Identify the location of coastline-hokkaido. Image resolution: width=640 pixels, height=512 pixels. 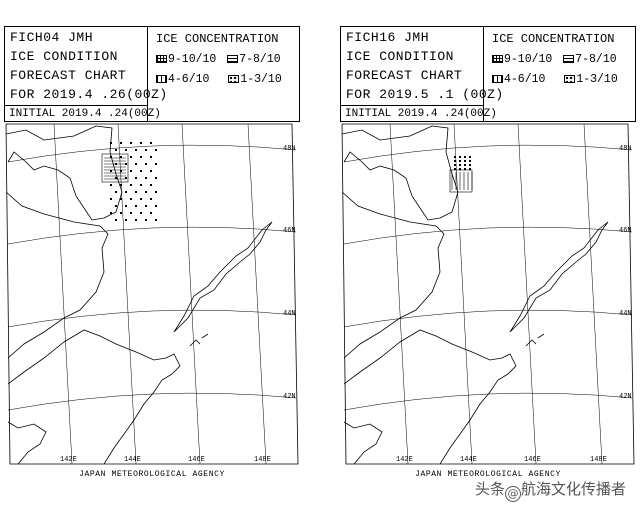
(430, 397).